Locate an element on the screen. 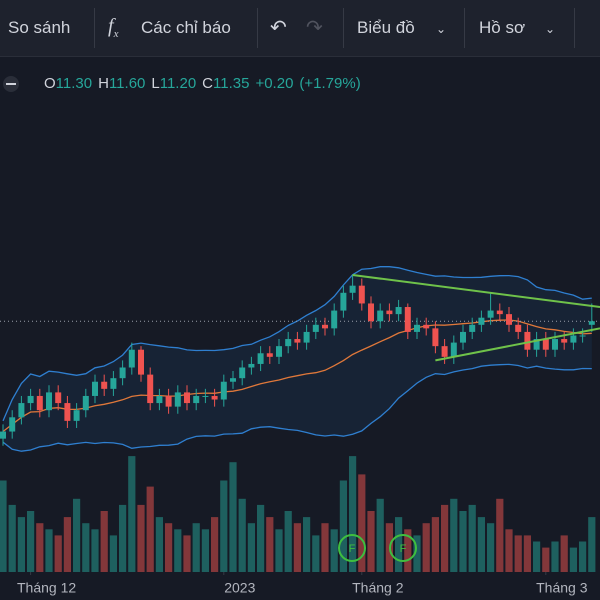 The height and width of the screenshot is (600, 600). redo-button: ↷ is located at coordinates (314, 28).